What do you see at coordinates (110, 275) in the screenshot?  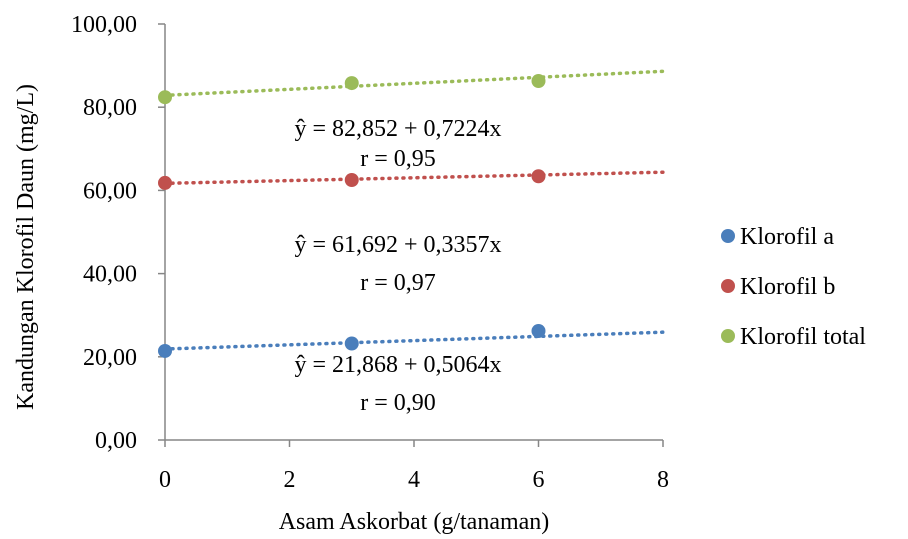 I see `y-tick-label: 40,00` at bounding box center [110, 275].